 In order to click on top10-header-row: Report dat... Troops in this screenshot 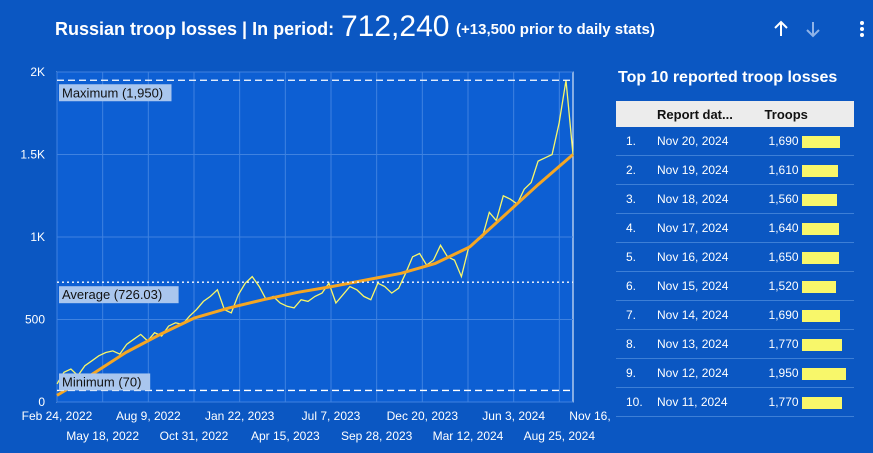, I will do `click(735, 114)`.